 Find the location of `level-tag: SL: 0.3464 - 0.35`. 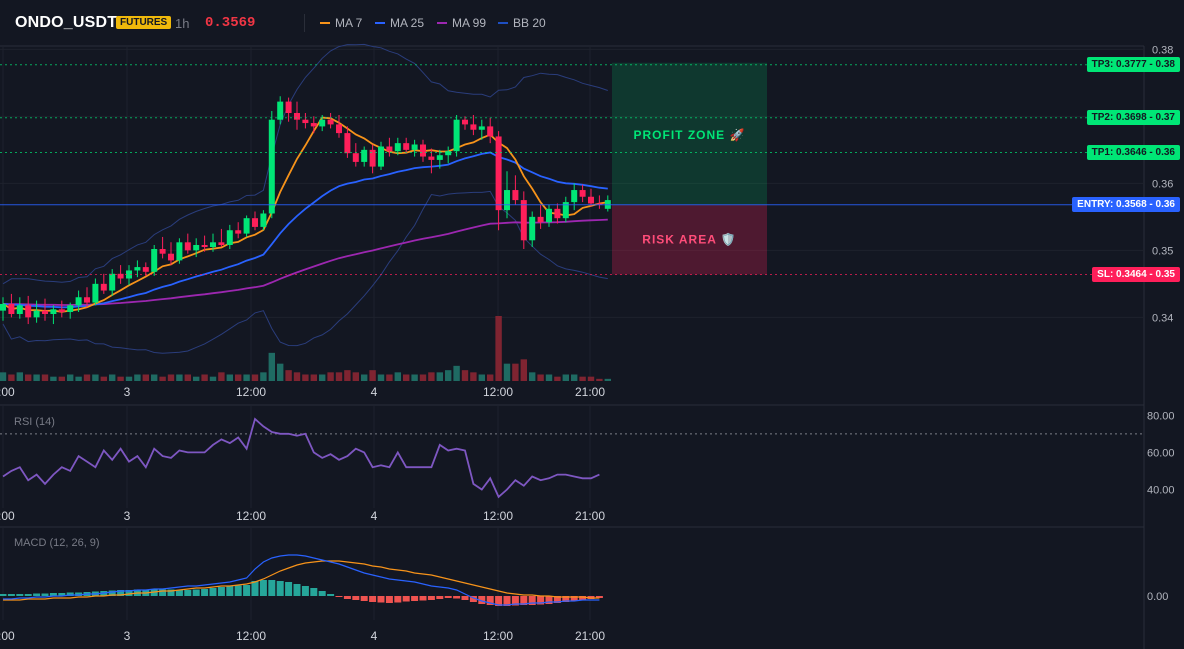

level-tag: SL: 0.3464 - 0.35 is located at coordinates (1136, 274).